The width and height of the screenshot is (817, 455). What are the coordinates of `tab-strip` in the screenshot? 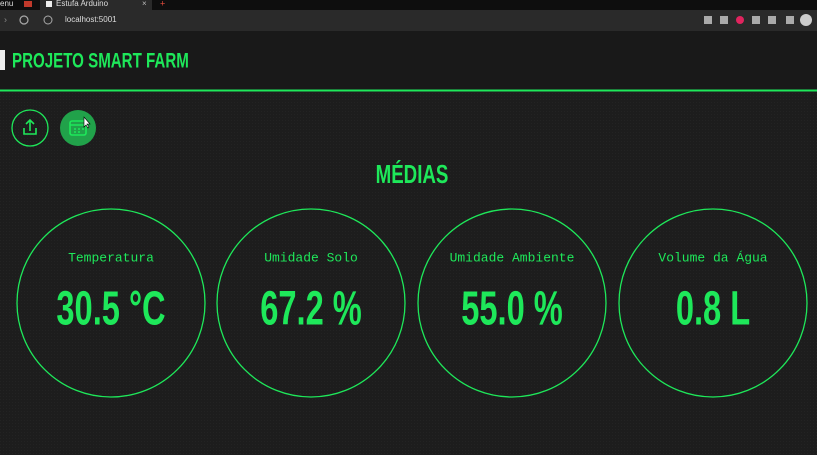 It's located at (408, 5).